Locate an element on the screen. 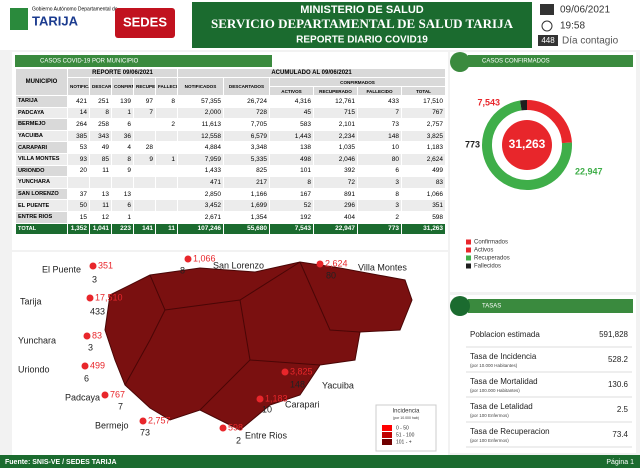  table-cell: 72 is located at coordinates (335, 182).